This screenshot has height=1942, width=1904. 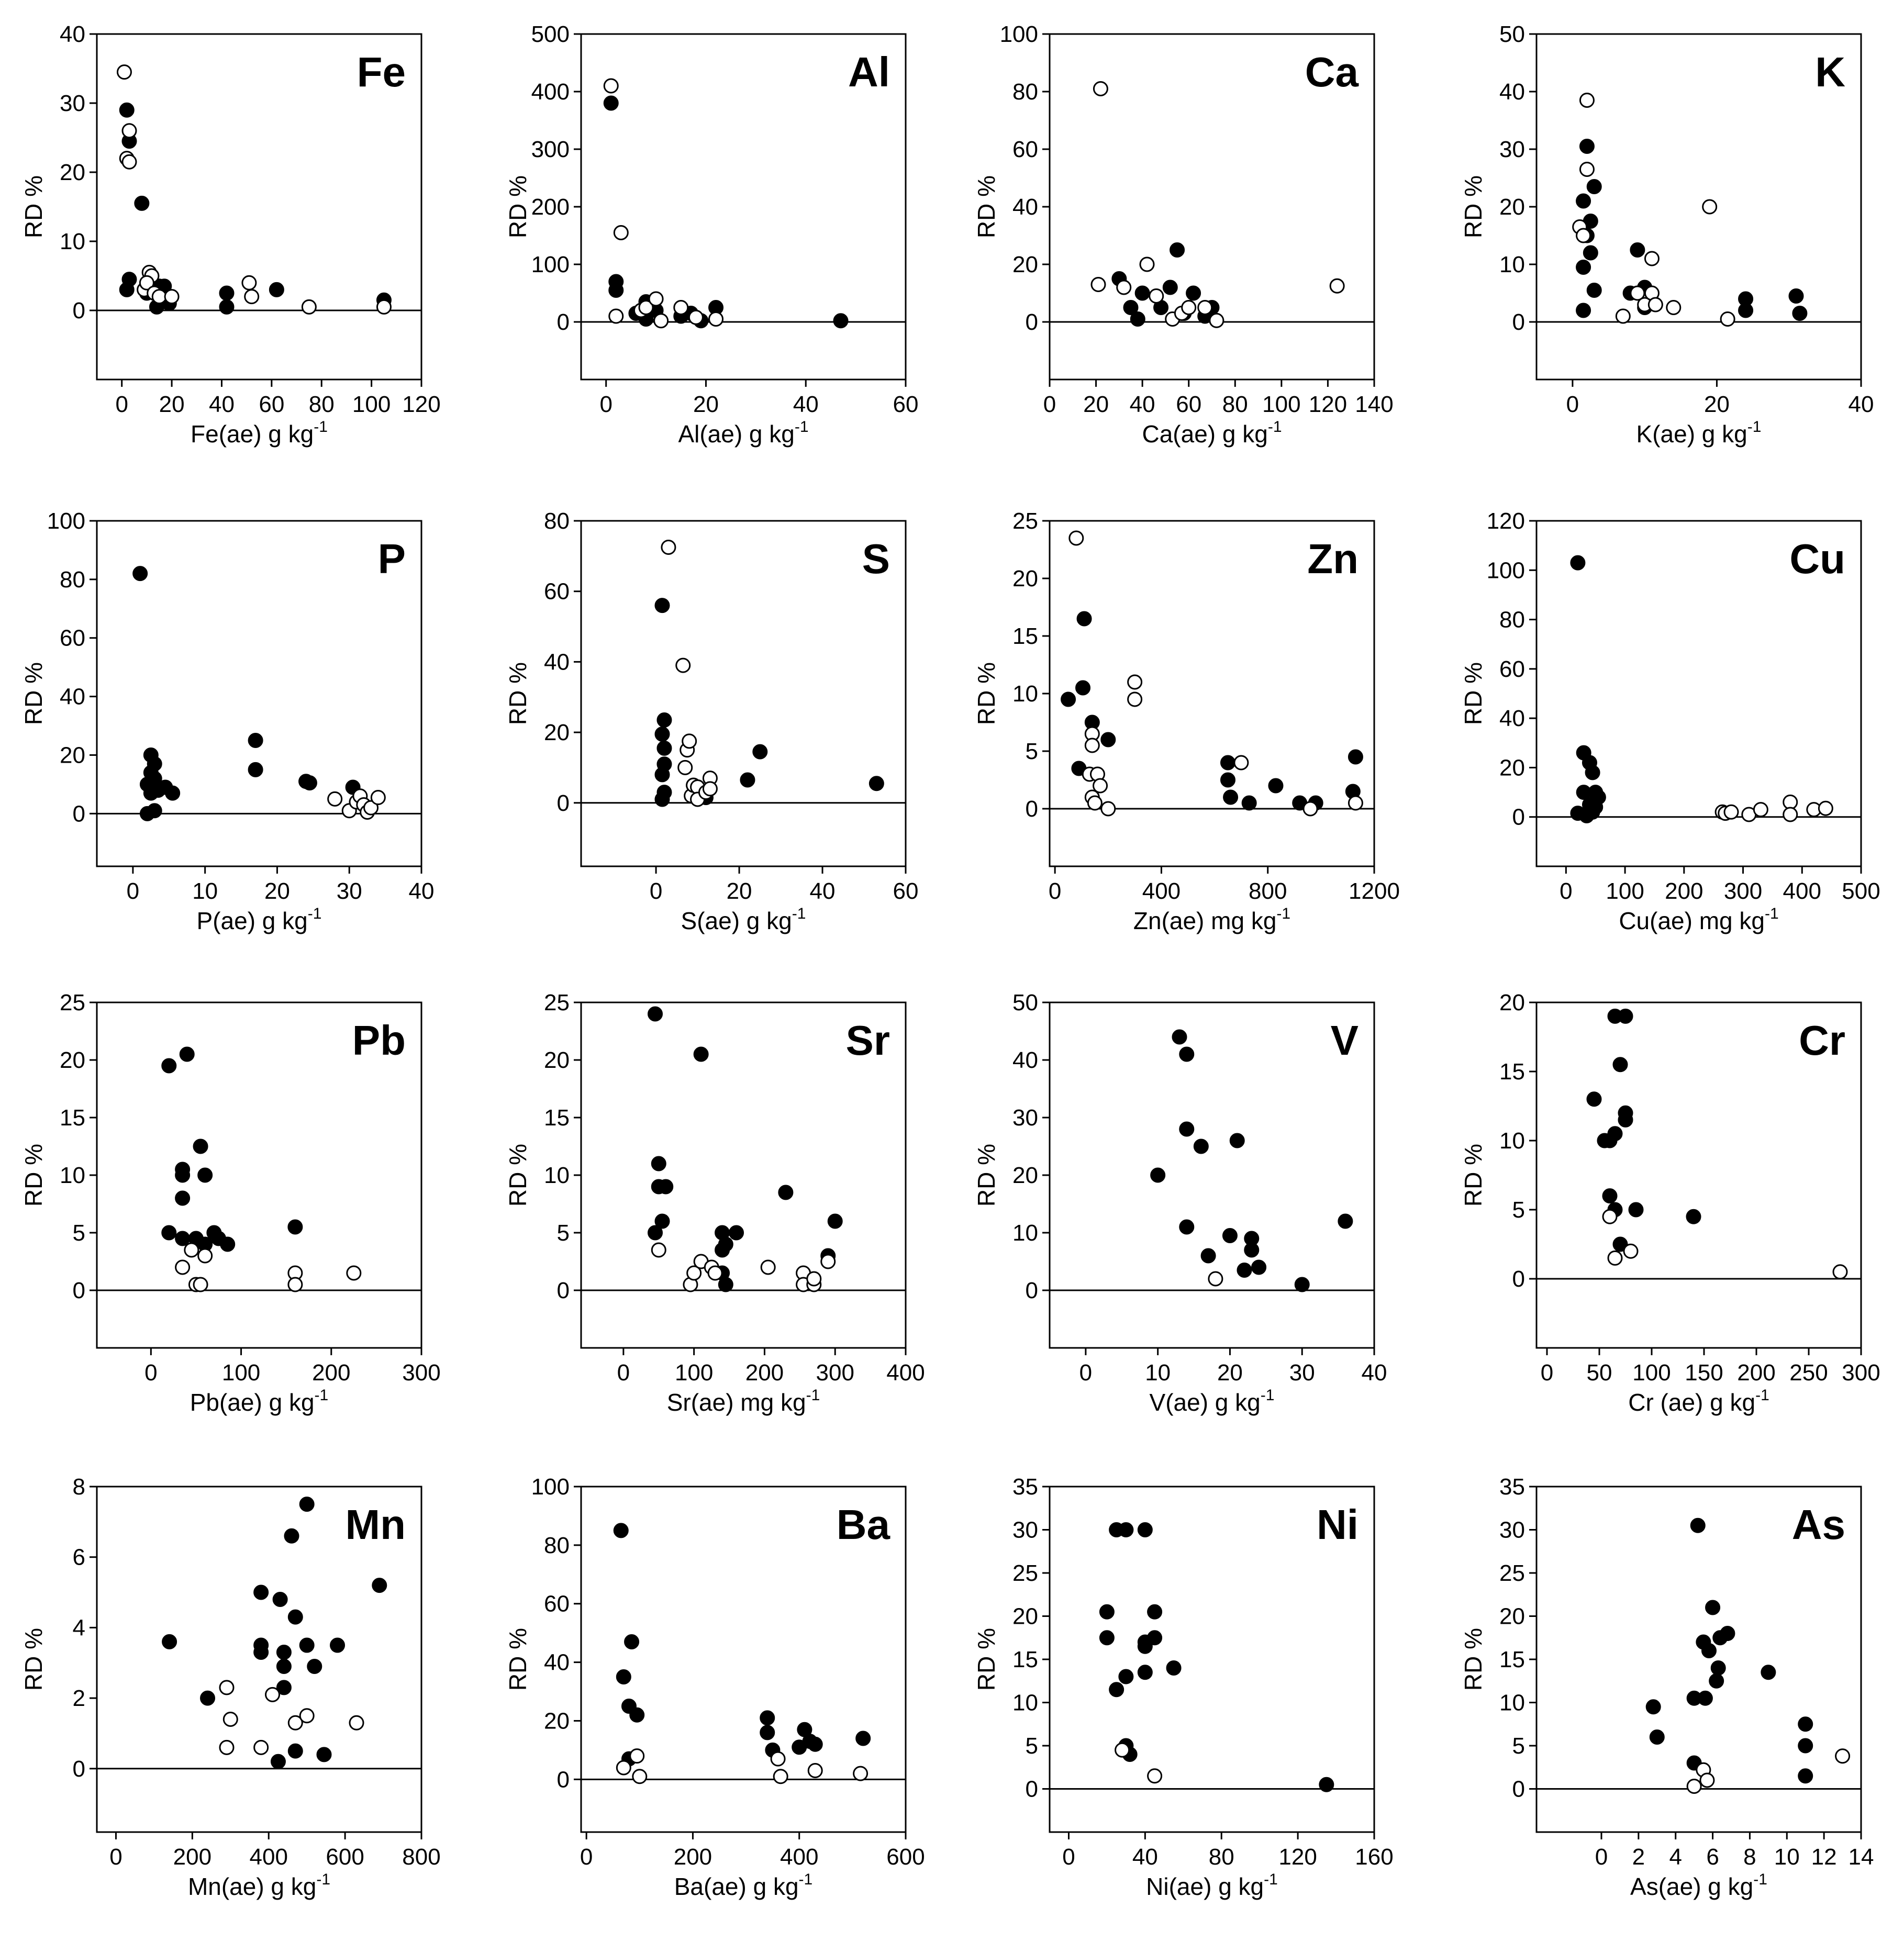 I want to click on element-label: S, so click(x=876, y=558).